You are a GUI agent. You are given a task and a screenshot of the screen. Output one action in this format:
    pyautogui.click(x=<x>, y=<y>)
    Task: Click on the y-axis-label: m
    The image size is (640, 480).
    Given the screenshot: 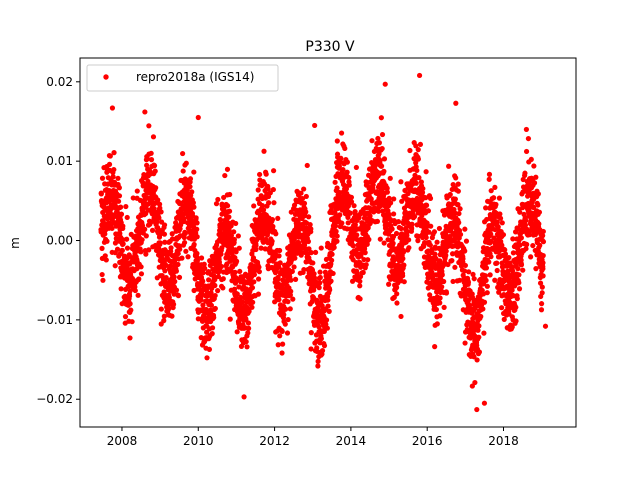 What is the action you would take?
    pyautogui.click(x=15, y=243)
    